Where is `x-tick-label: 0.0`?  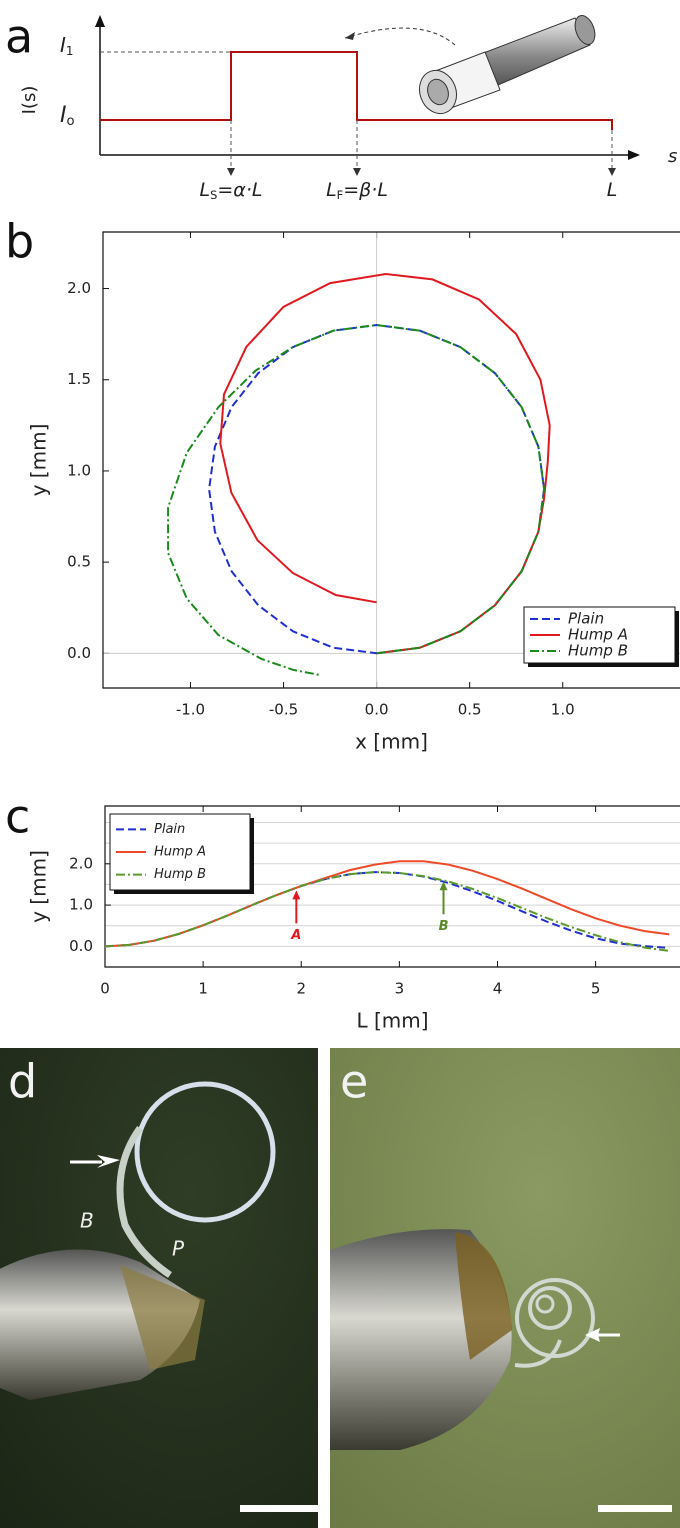 x-tick-label: 0.0 is located at coordinates (377, 710).